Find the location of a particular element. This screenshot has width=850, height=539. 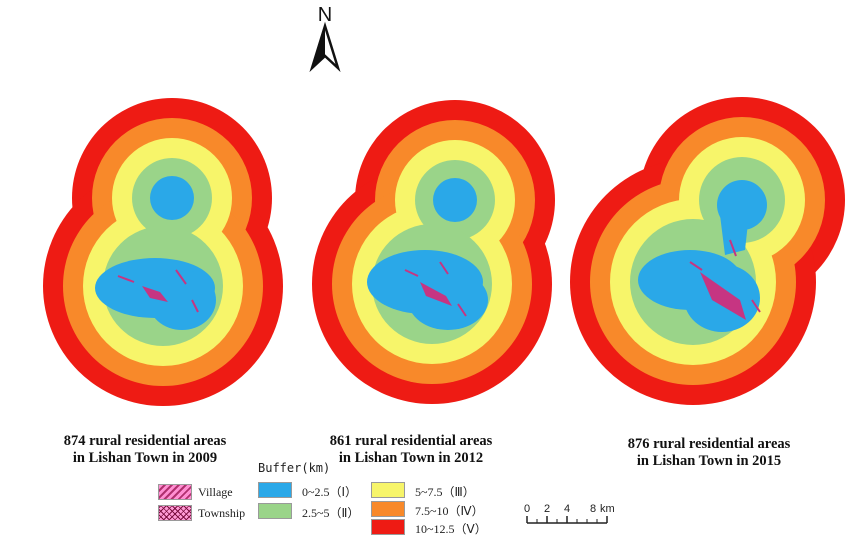

scale-bar is located at coordinates (567, 520).